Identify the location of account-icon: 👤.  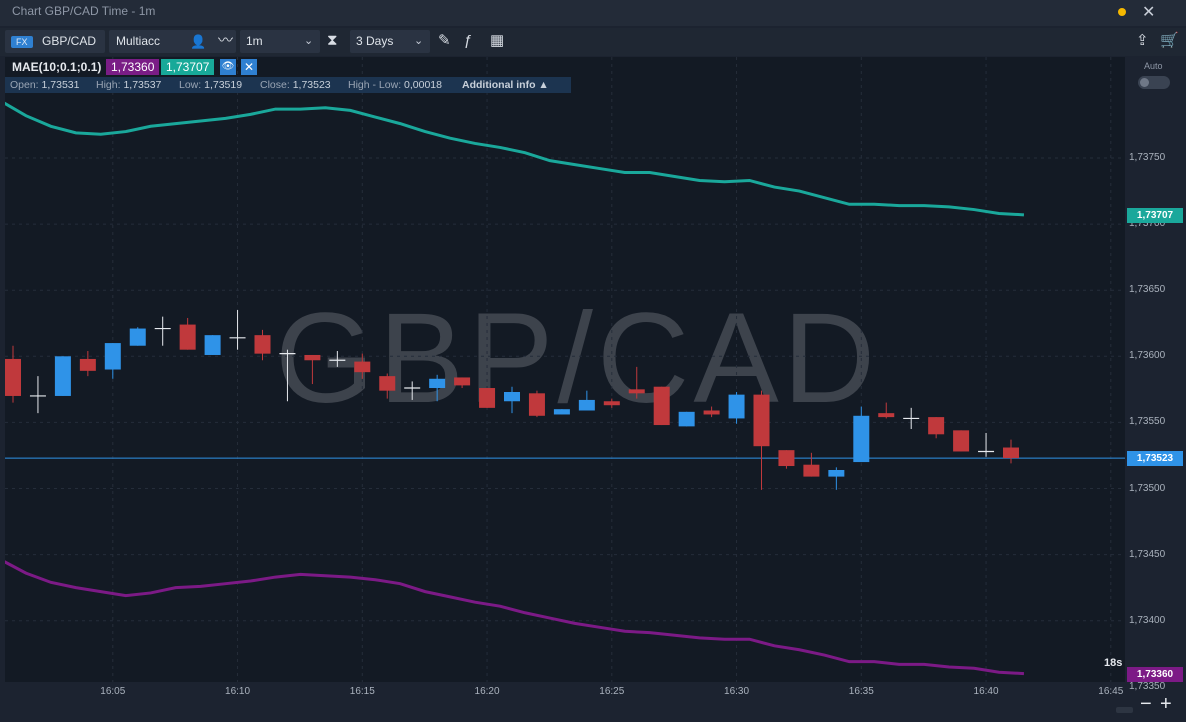
(198, 41).